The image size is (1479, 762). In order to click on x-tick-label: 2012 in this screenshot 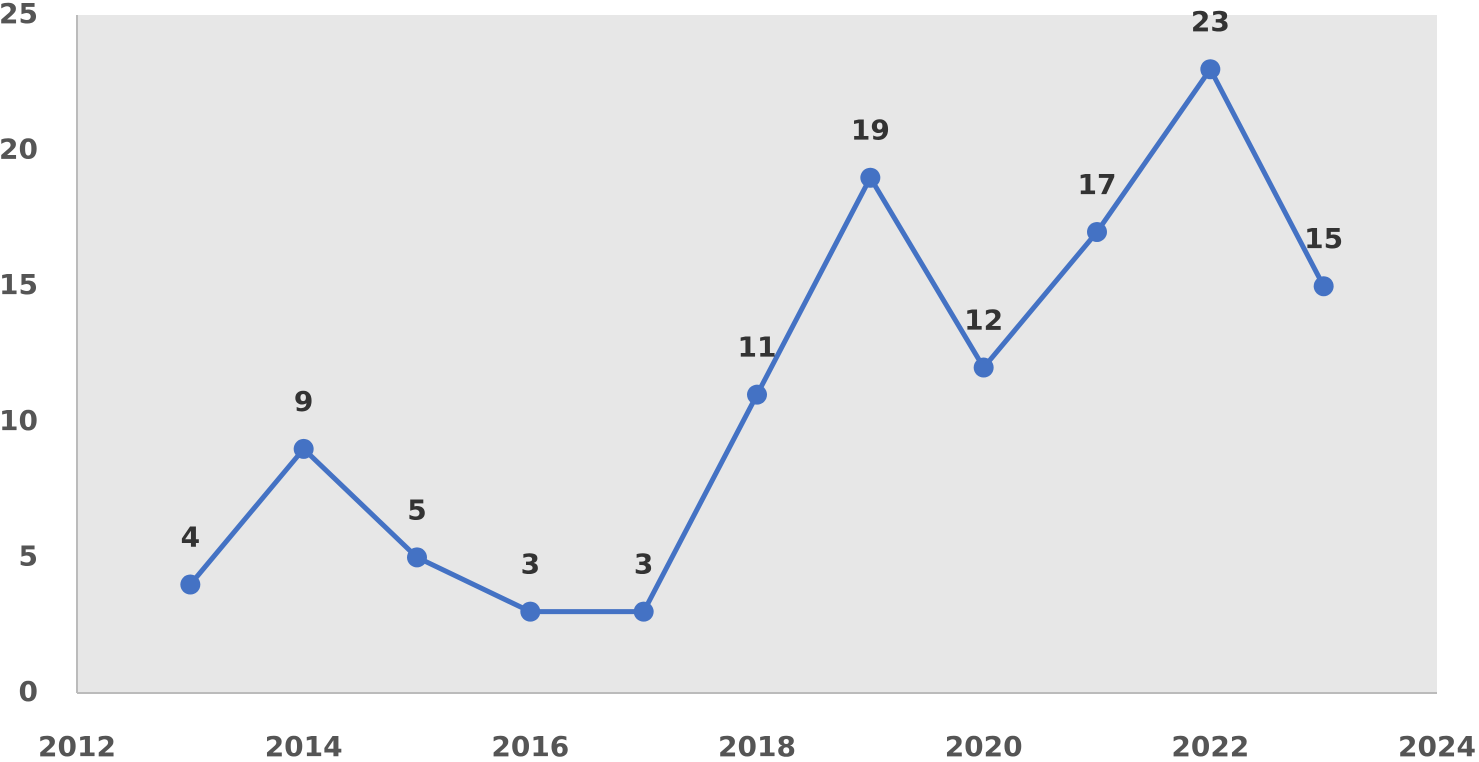, I will do `click(77, 746)`.